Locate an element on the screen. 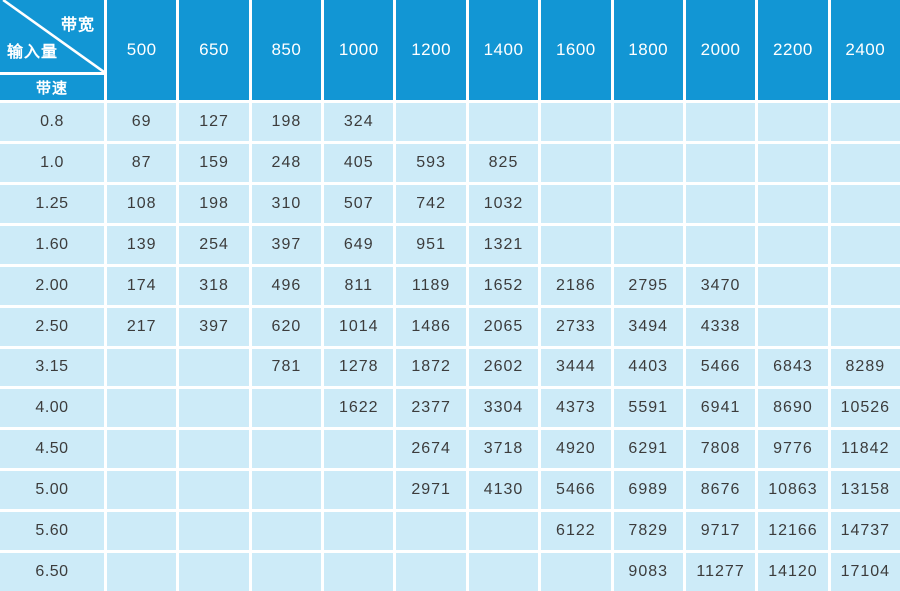 The width and height of the screenshot is (900, 591). table-cell: 254 is located at coordinates (214, 244).